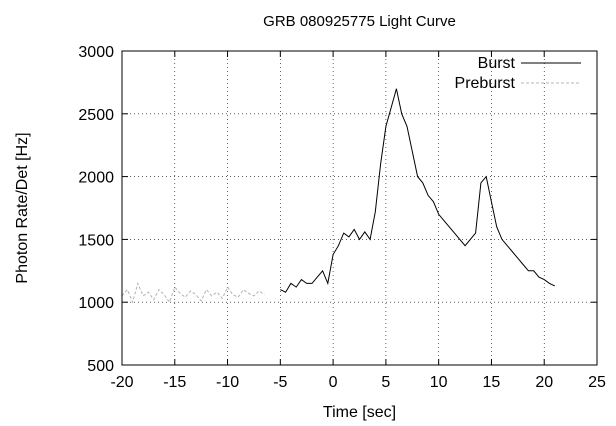 Image resolution: width=616 pixels, height=426 pixels. What do you see at coordinates (497, 63) in the screenshot?
I see `legend-label: Burst` at bounding box center [497, 63].